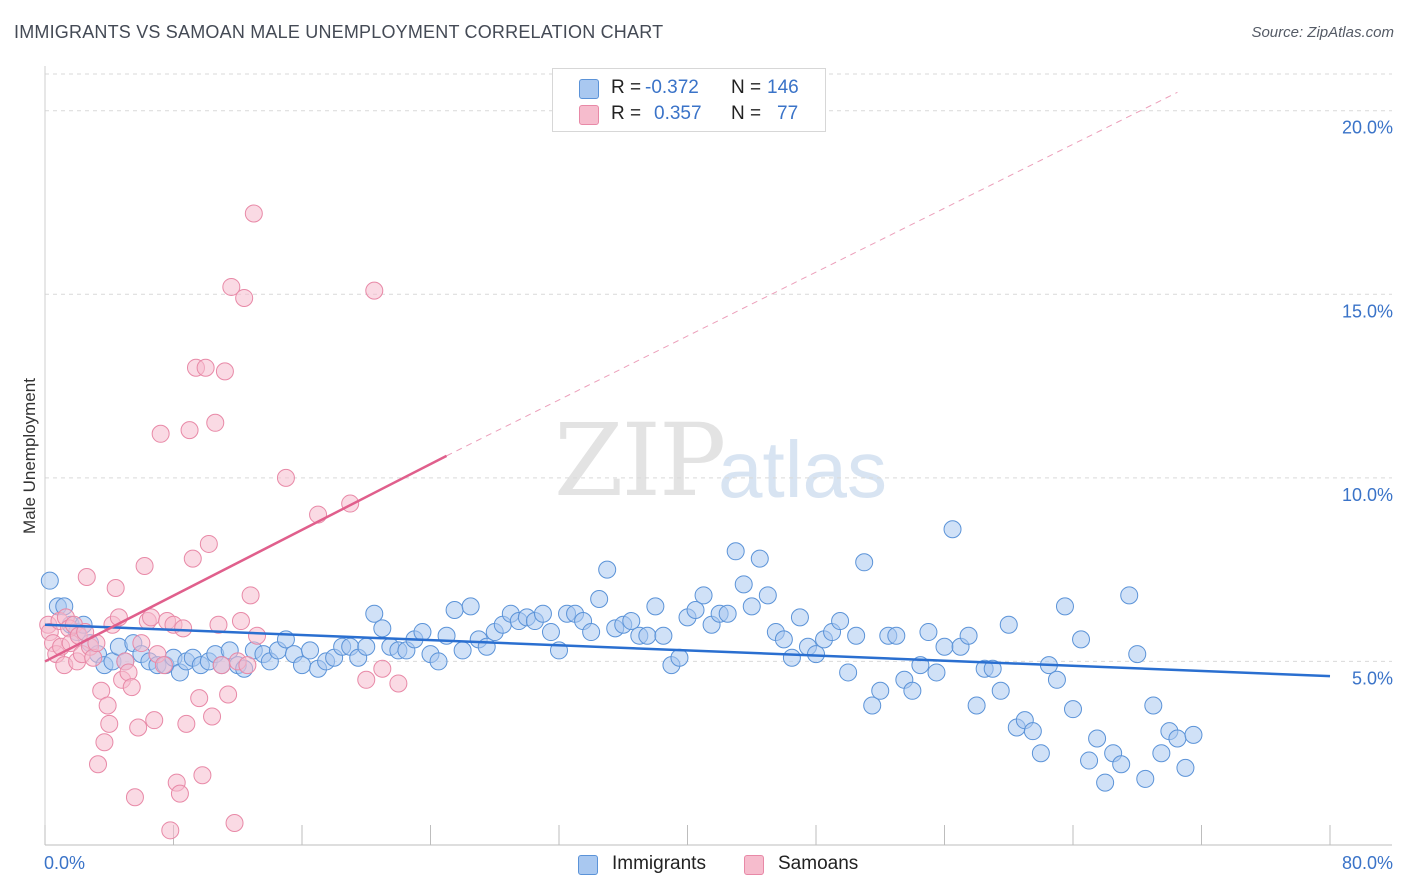 This screenshot has height=892, width=1406. Describe the element at coordinates (746, 113) in the screenshot. I see `legend-n-label: N =` at that location.